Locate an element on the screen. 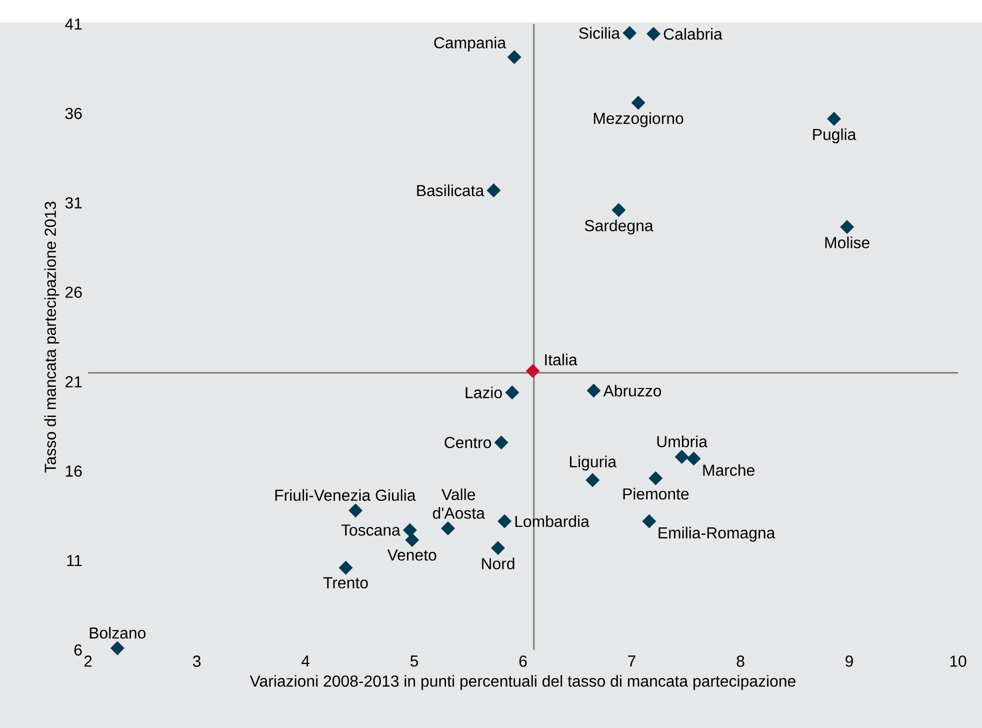 The width and height of the screenshot is (982, 728). x-tick-label: 5 is located at coordinates (414, 661).